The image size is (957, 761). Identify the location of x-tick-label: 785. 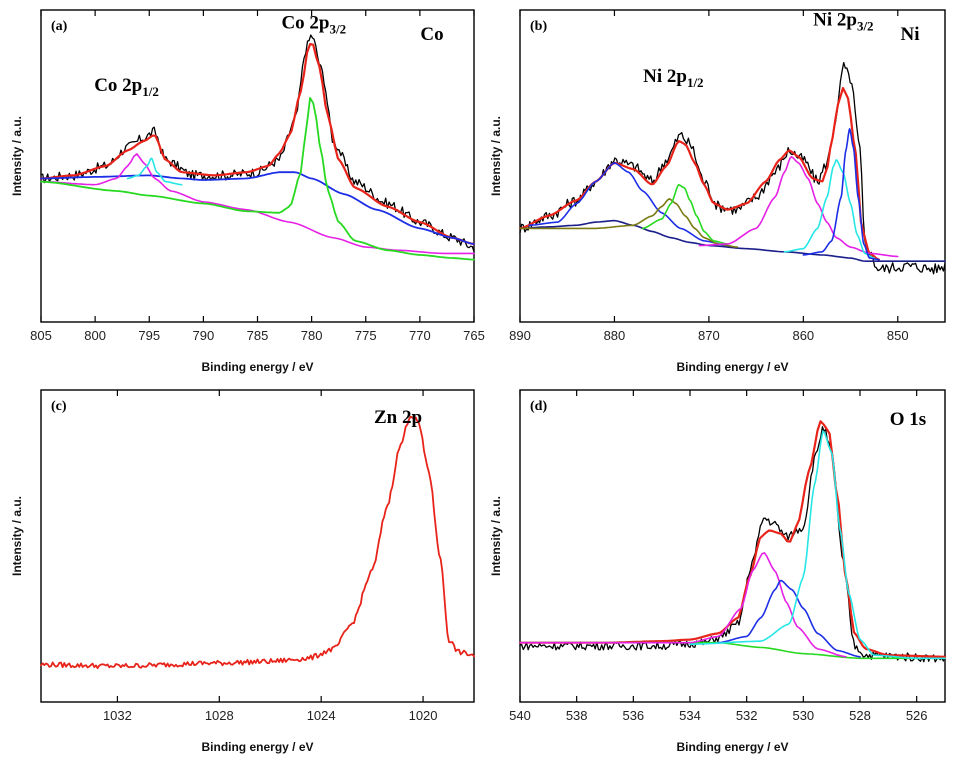
(258, 335).